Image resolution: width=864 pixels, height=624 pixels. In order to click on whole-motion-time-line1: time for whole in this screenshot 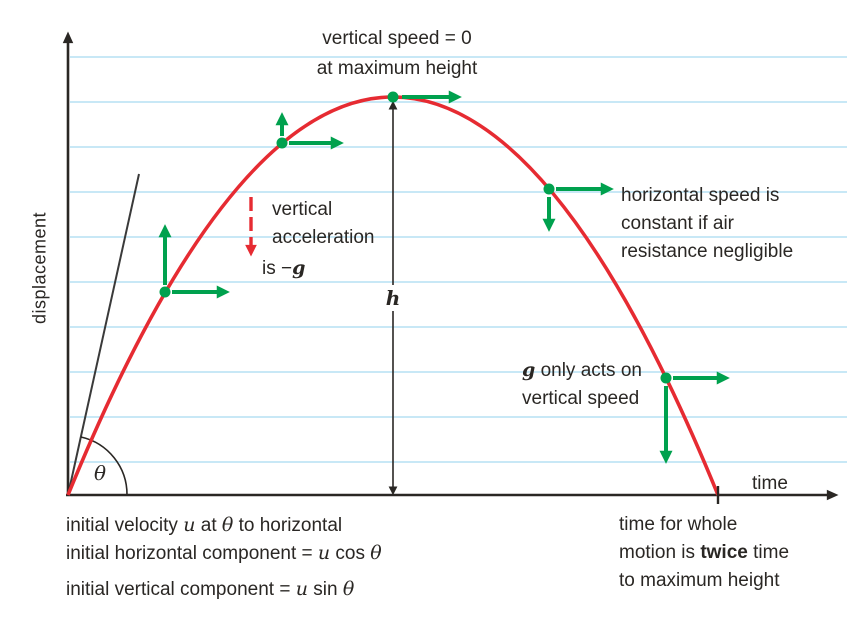, I will do `click(678, 524)`.